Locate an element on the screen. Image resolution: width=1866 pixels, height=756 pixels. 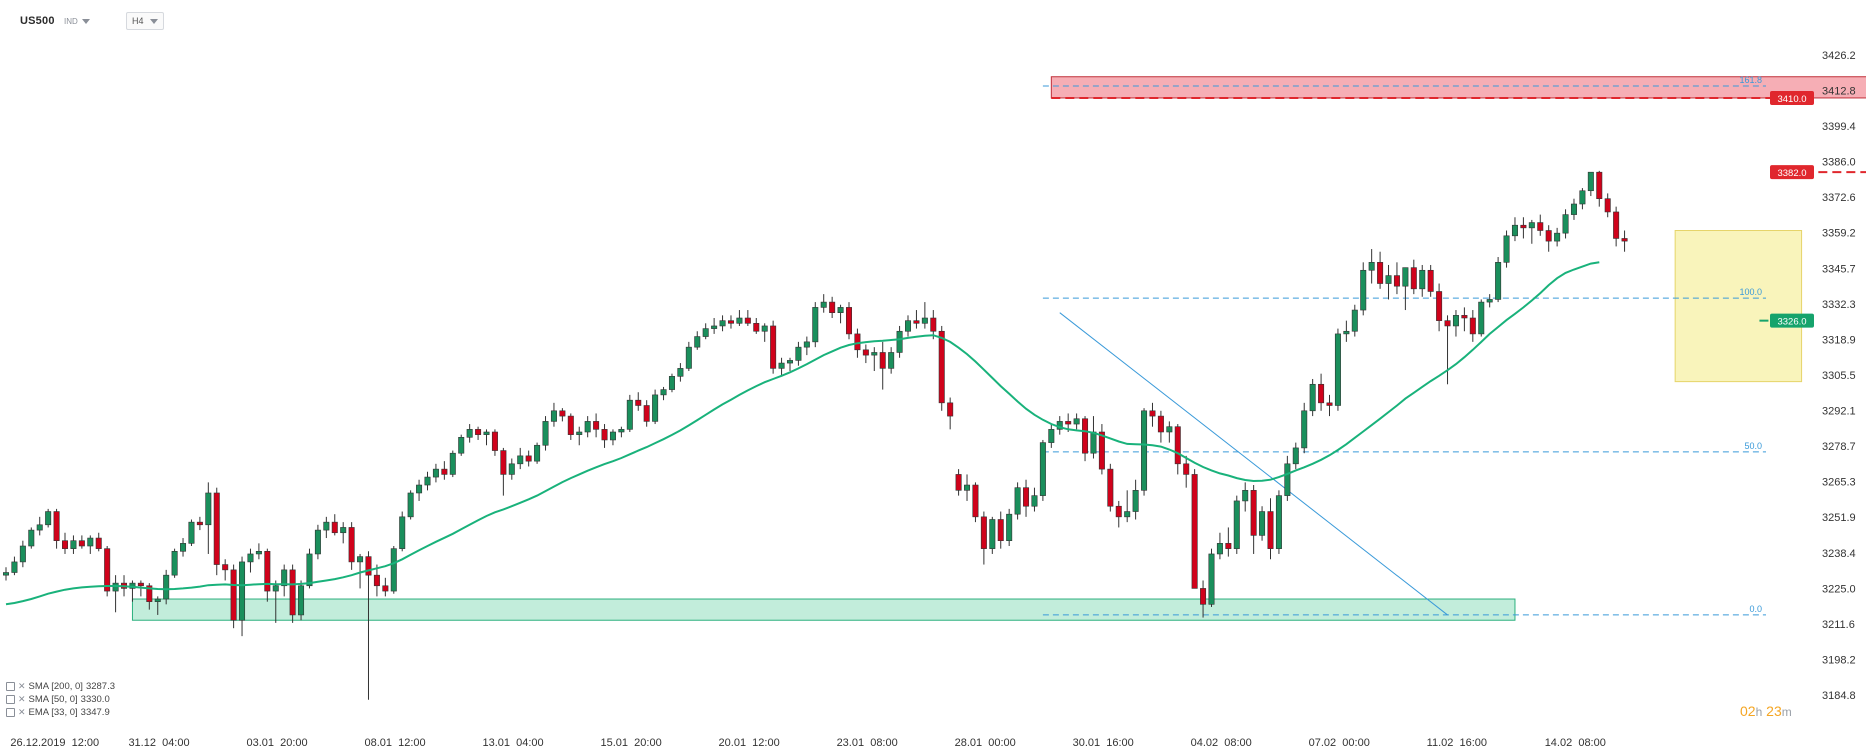
y-tick-label: 3318.9 is located at coordinates (1839, 340).